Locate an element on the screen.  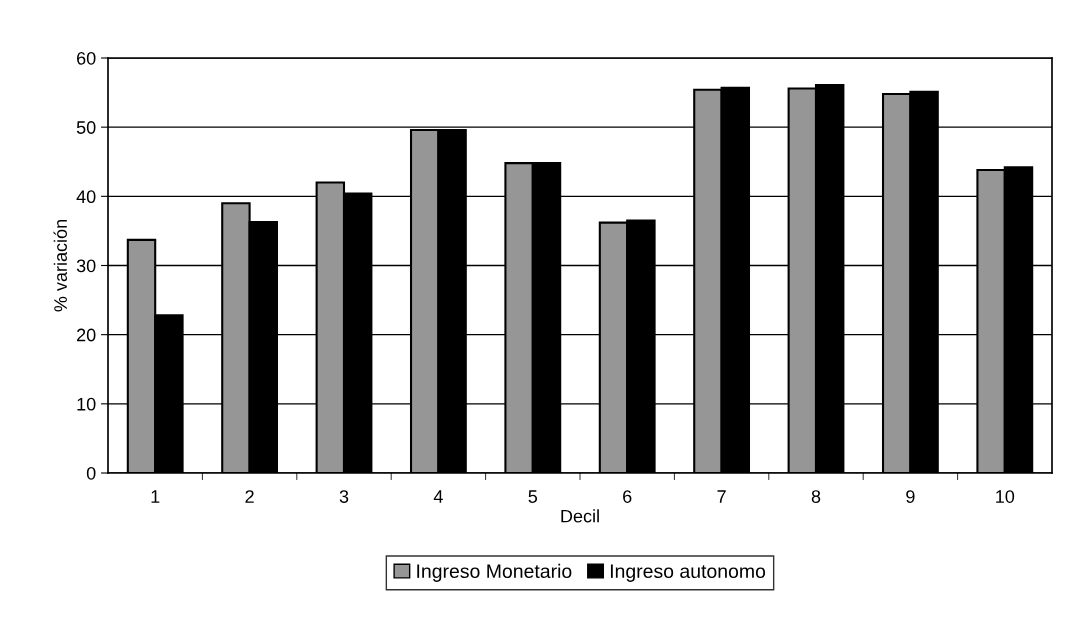
x-axis-title: Decil is located at coordinates (580, 516).